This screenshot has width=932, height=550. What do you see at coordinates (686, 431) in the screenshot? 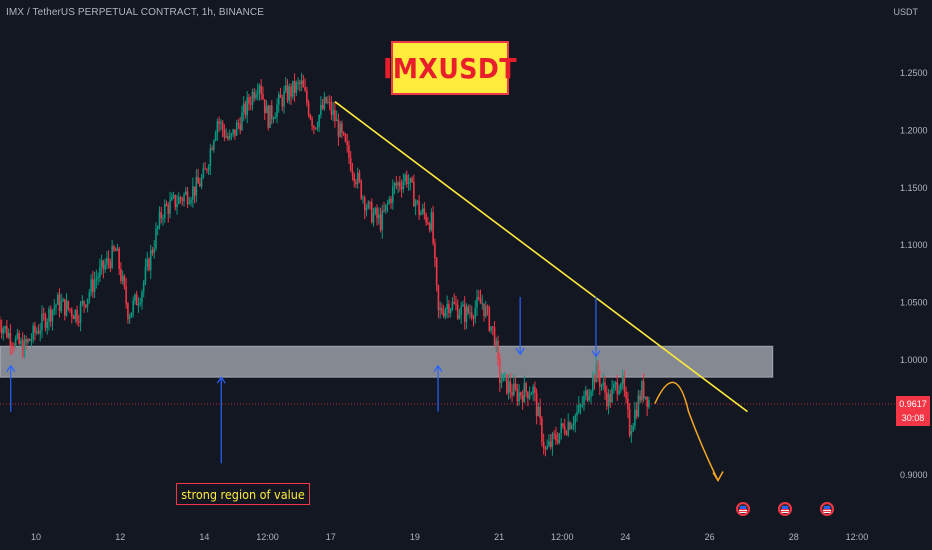
I see `projection-curve` at bounding box center [686, 431].